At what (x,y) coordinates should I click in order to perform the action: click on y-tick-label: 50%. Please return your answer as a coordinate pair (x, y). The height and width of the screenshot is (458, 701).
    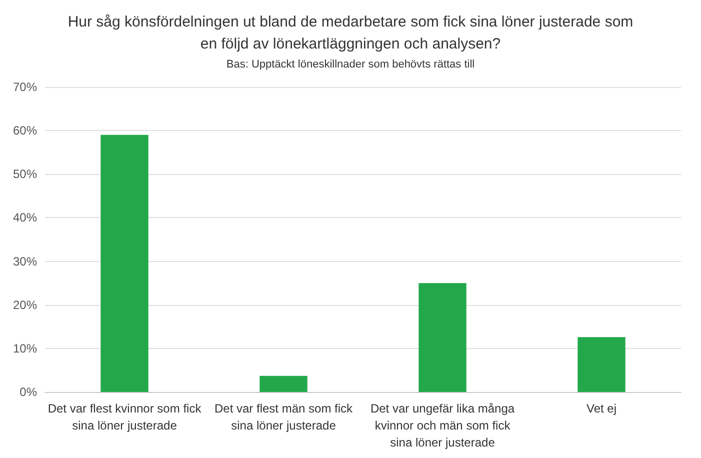
    Looking at the image, I should click on (25, 174).